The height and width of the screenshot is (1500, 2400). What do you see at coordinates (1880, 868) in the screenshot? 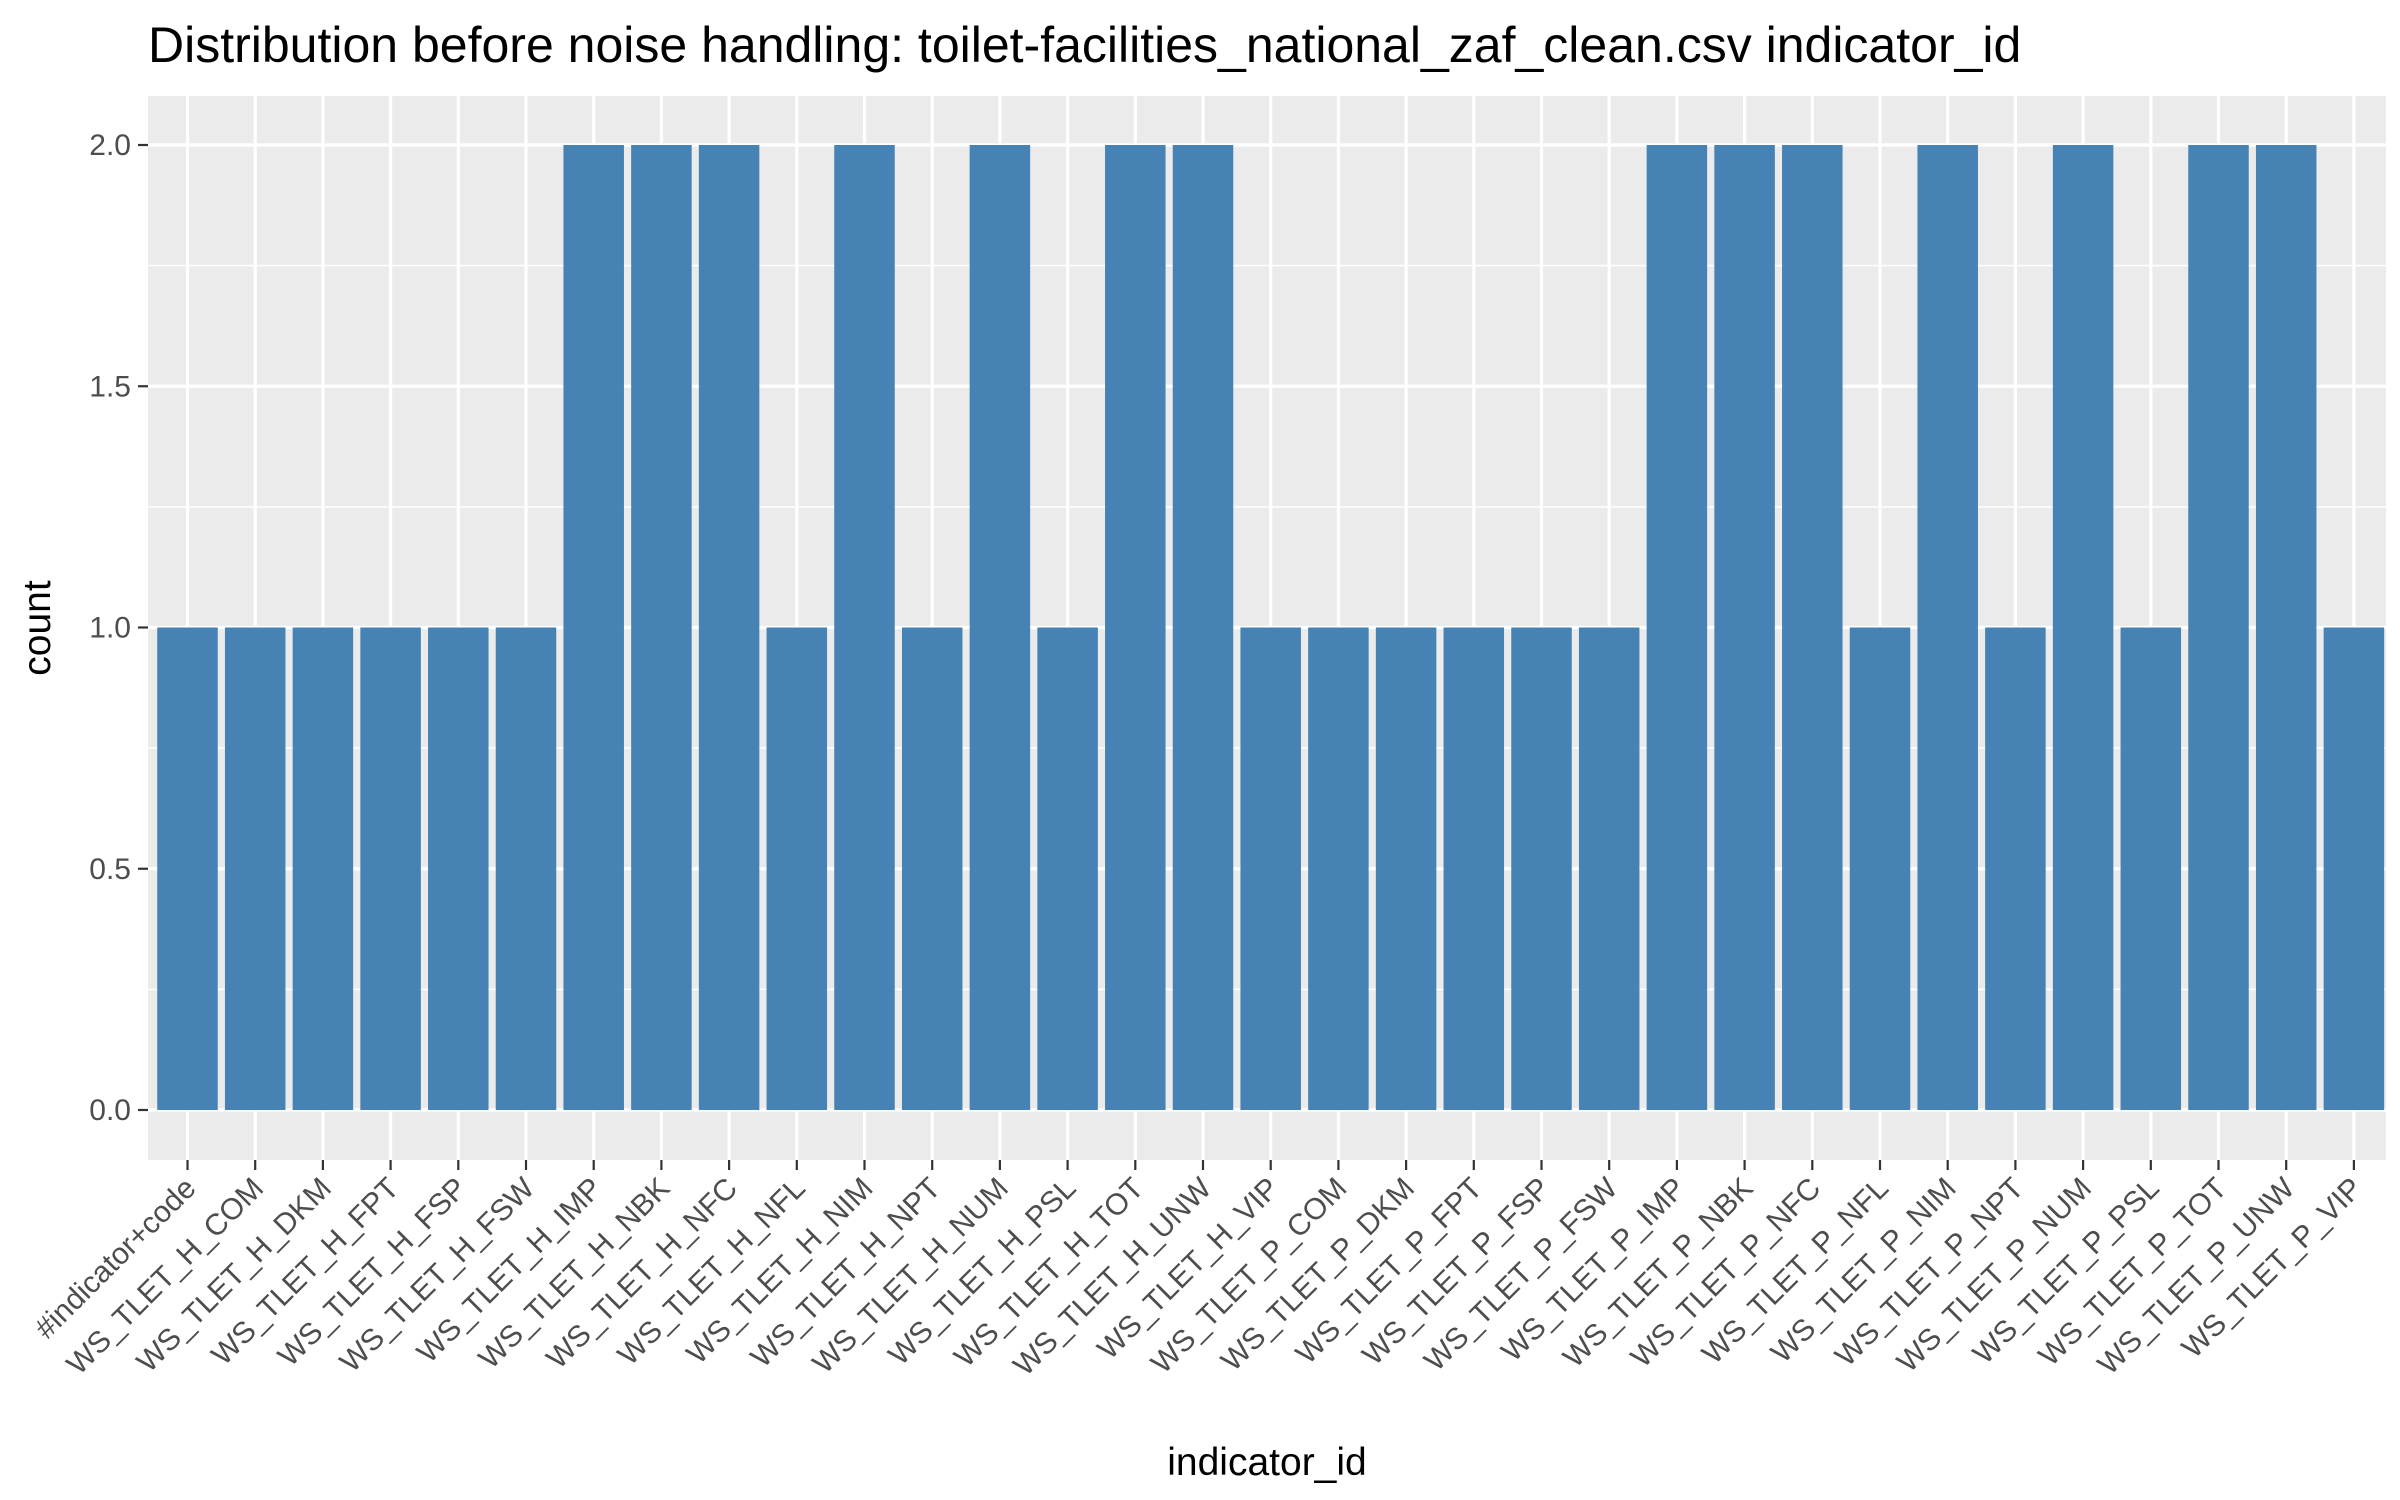
I see `bar-ws-tlet-p-nfl` at bounding box center [1880, 868].